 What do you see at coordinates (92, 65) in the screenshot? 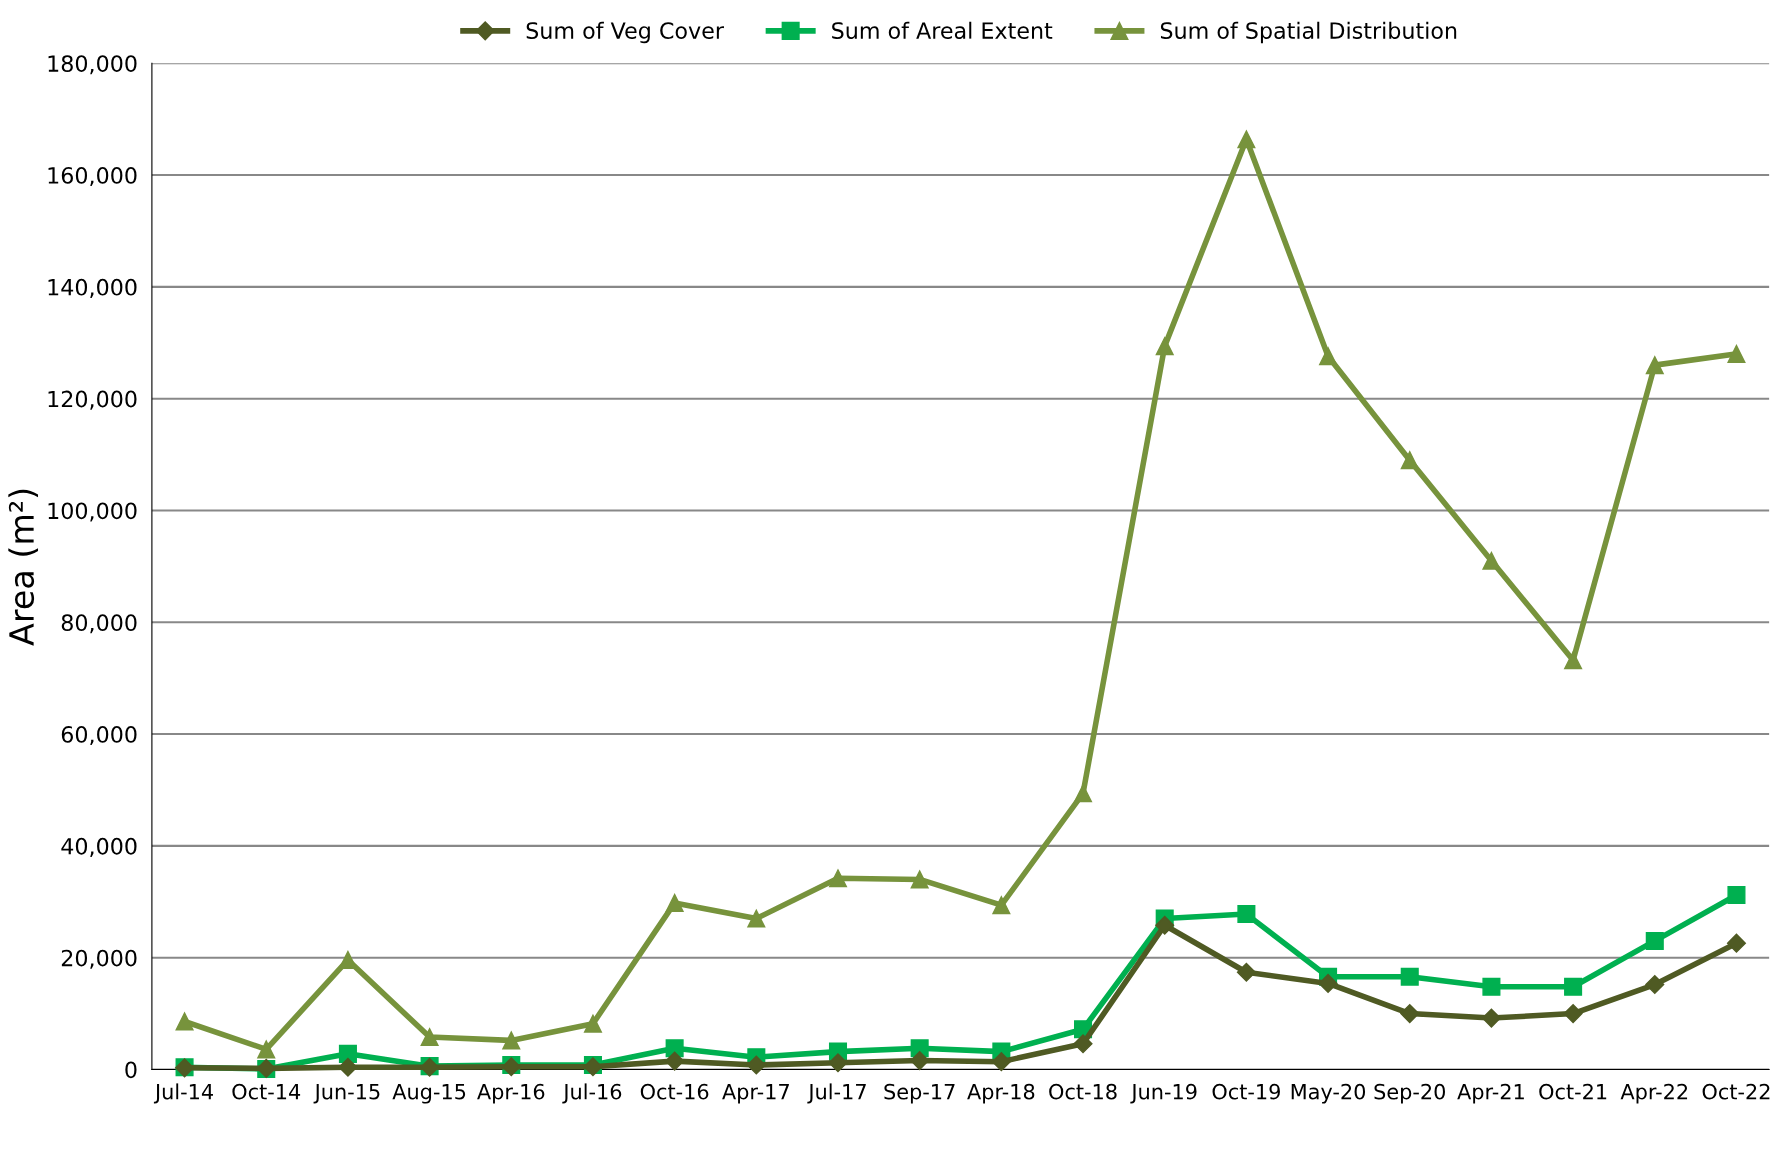
I see `y-tick-label: 180,000` at bounding box center [92, 65].